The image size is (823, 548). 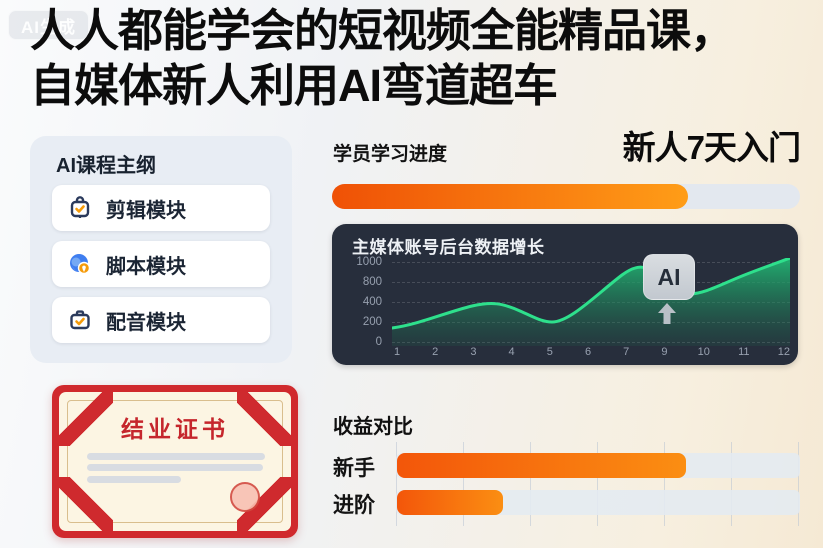 What do you see at coordinates (598, 502) in the screenshot?
I see `advanced-income-bar` at bounding box center [598, 502].